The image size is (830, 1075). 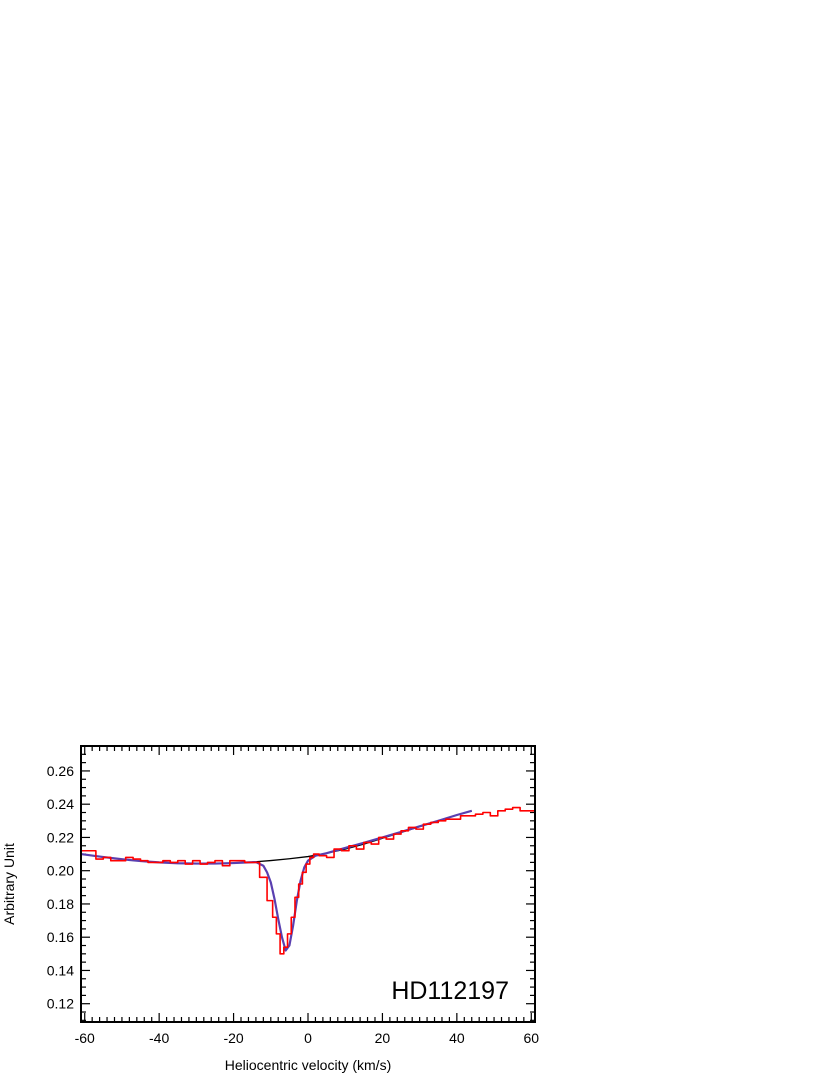 I want to click on x-tick-label: -20, so click(x=233, y=1038).